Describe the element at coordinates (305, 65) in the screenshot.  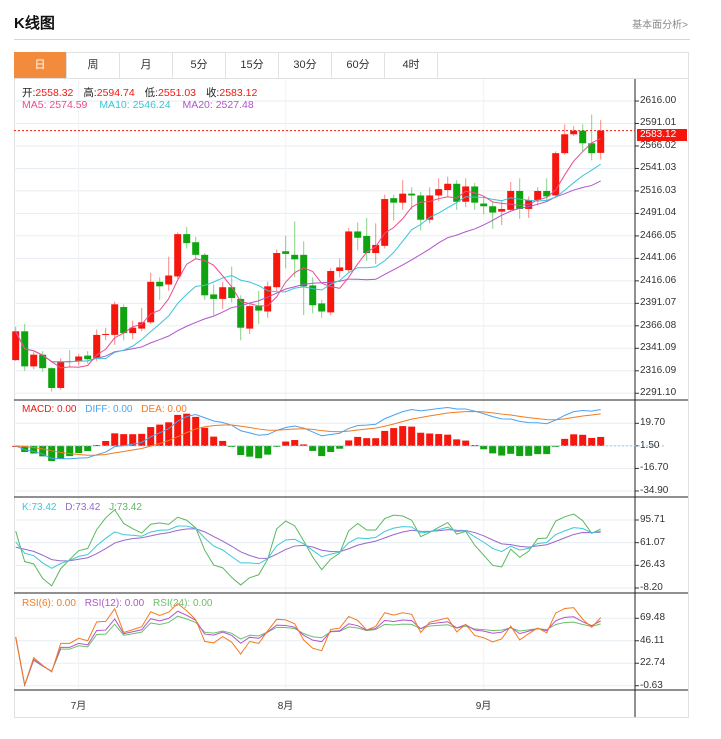
I see `tab-5: 30分` at that location.